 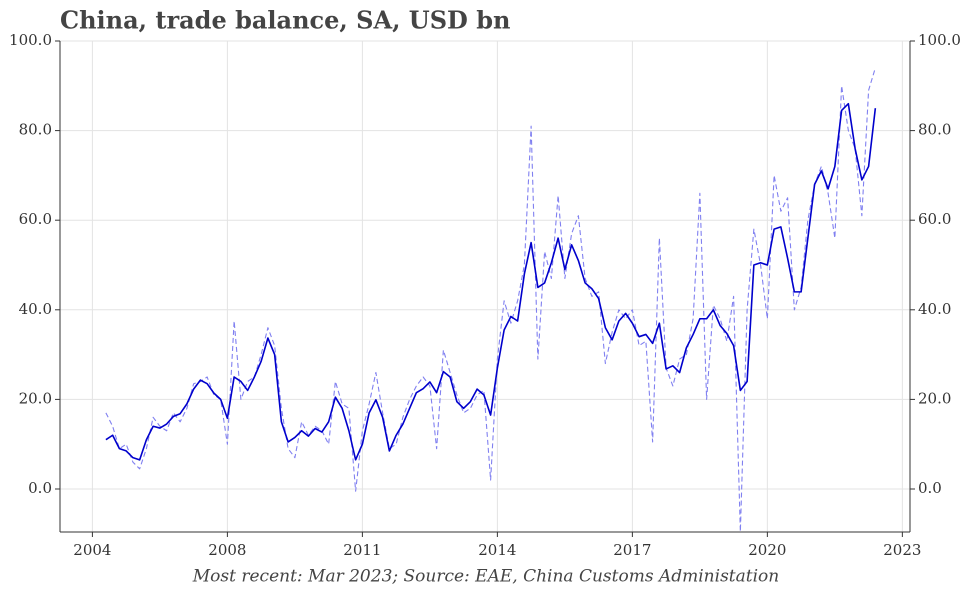 I want to click on y2-tick-label: 40.0, so click(x=934, y=309).